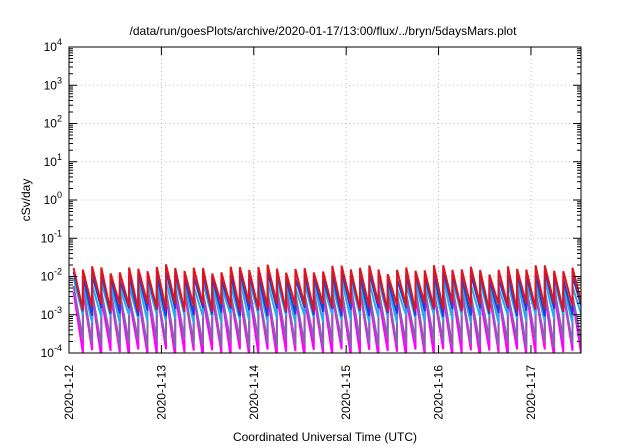 The width and height of the screenshot is (640, 448). What do you see at coordinates (53, 83) in the screenshot?
I see `y-tick-label: 10³` at bounding box center [53, 83].